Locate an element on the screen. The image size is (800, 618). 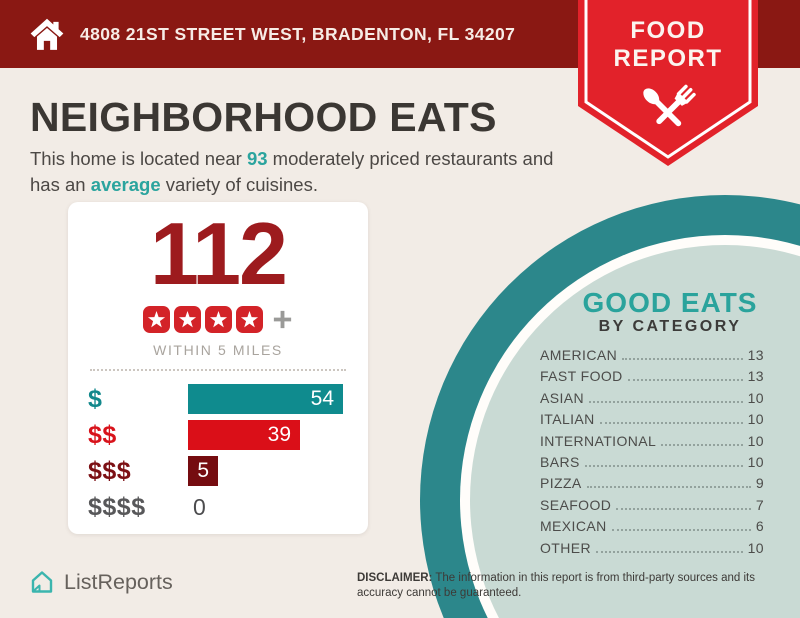
good-eats-subtitle: BY CATEGORY is located at coordinates (670, 326).